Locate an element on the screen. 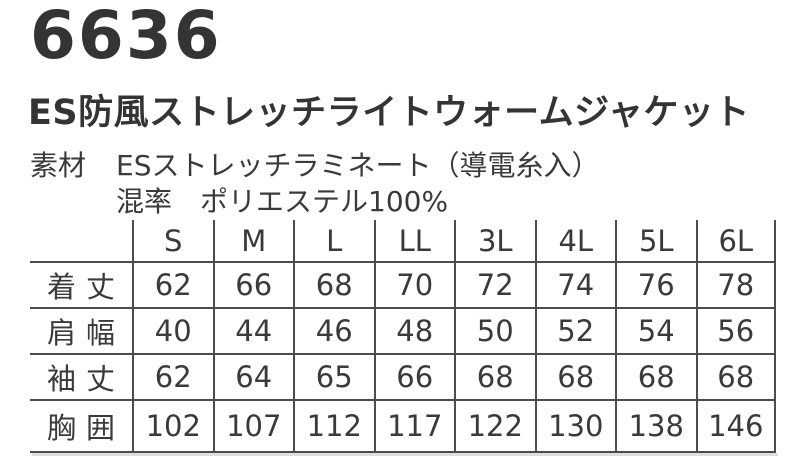  material-section: 素材 ESストレッチラミネート（導電糸入） 混率 ポリエステル100% is located at coordinates (314, 184).